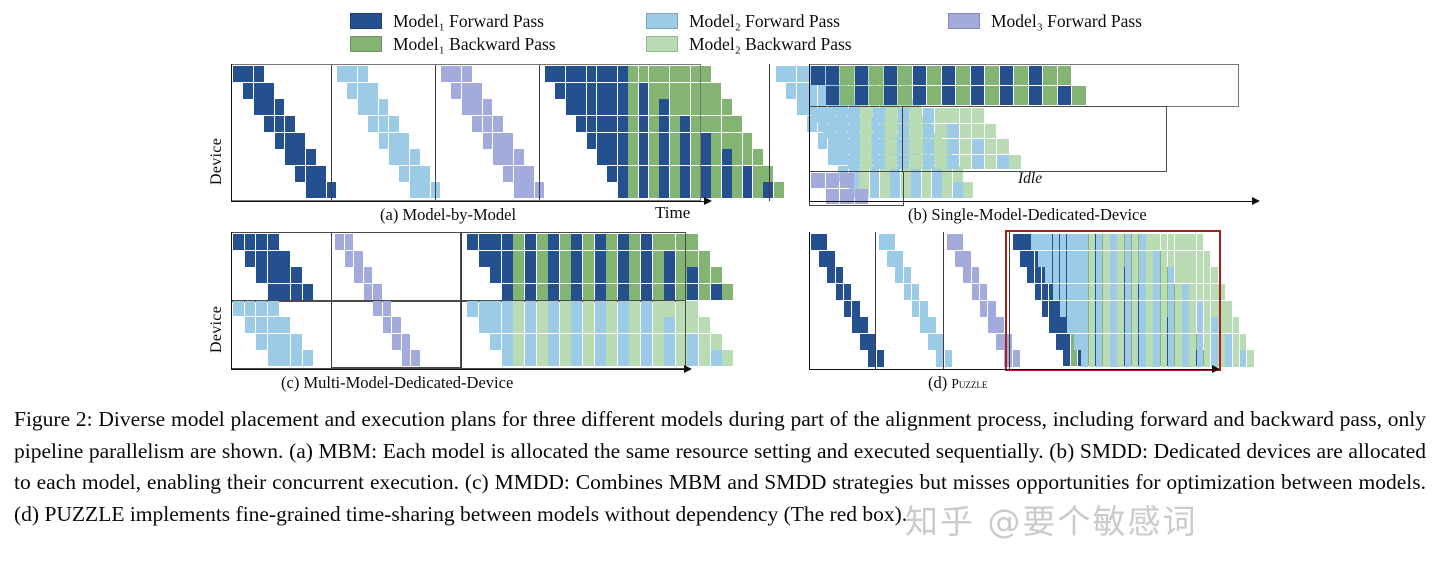 Image resolution: width=1440 pixels, height=588 pixels. Describe the element at coordinates (1034, 135) in the screenshot. I see `plot-area-b` at that location.